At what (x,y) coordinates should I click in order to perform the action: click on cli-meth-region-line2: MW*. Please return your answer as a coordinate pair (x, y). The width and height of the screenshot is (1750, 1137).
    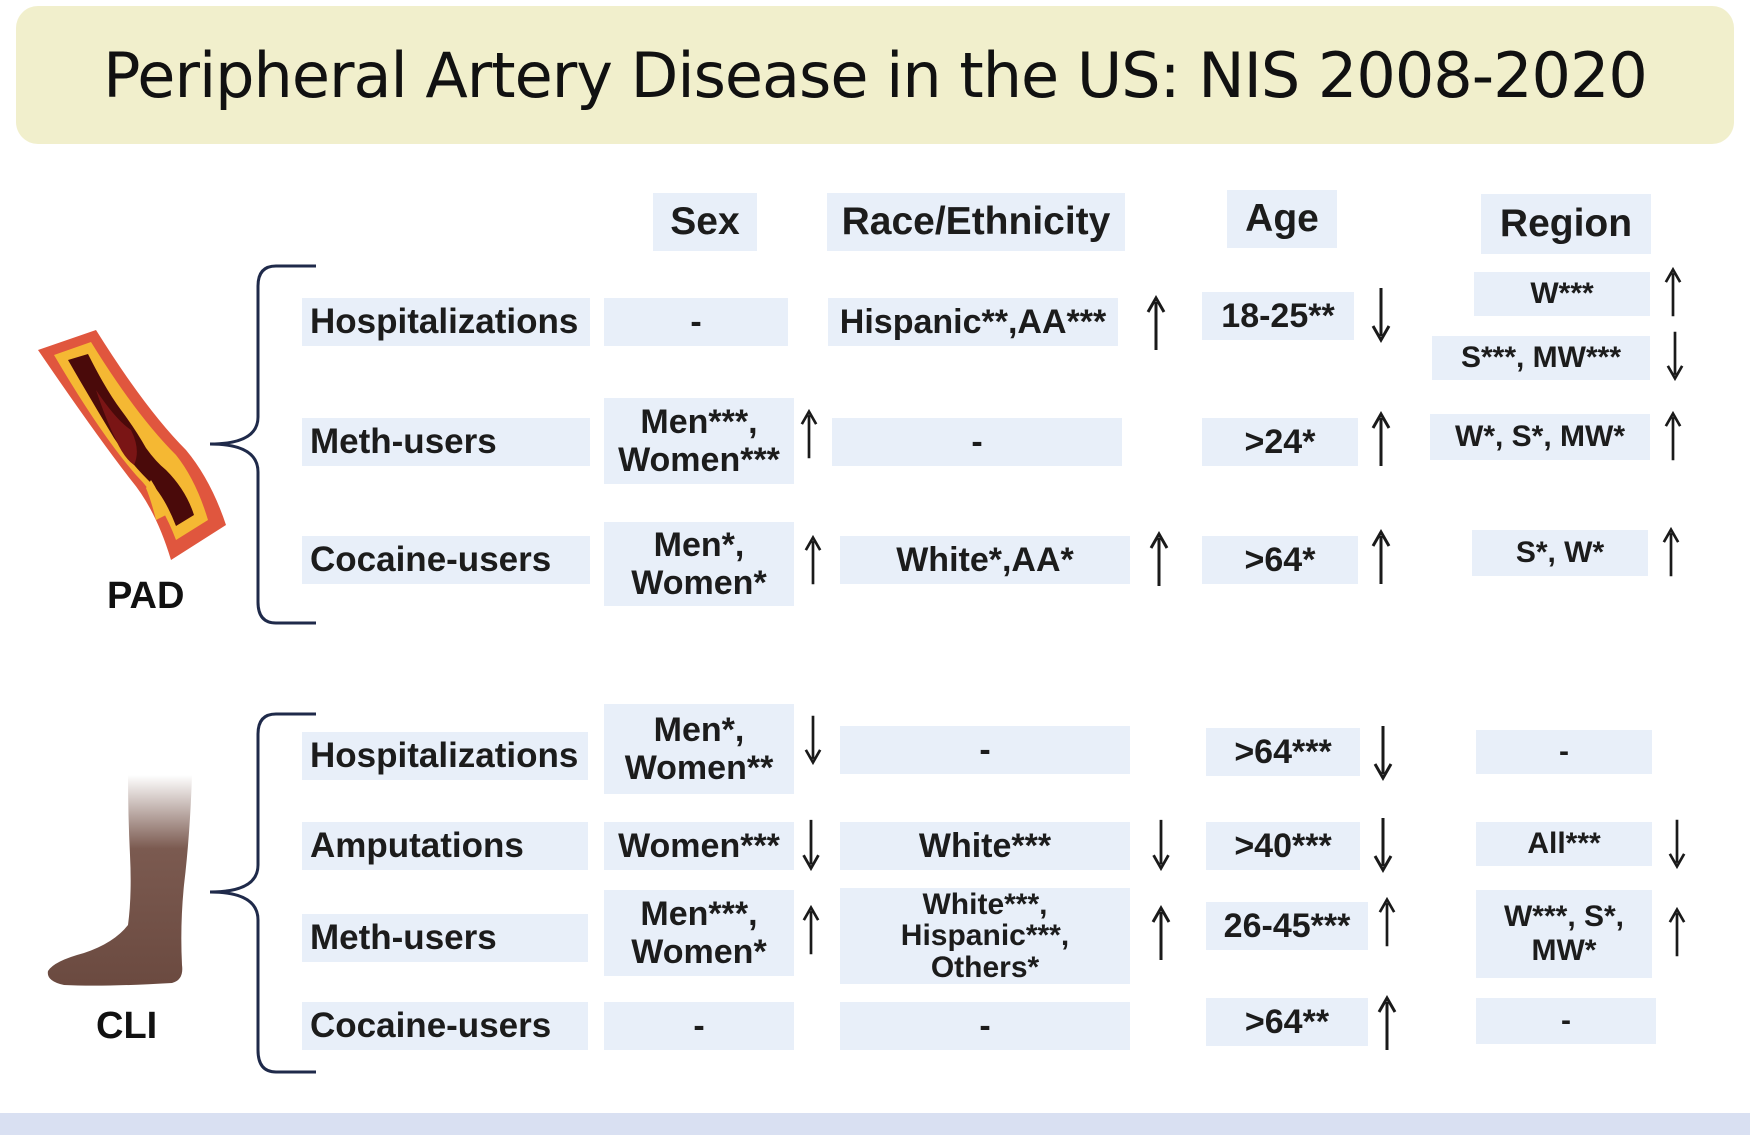
    Looking at the image, I should click on (1564, 950).